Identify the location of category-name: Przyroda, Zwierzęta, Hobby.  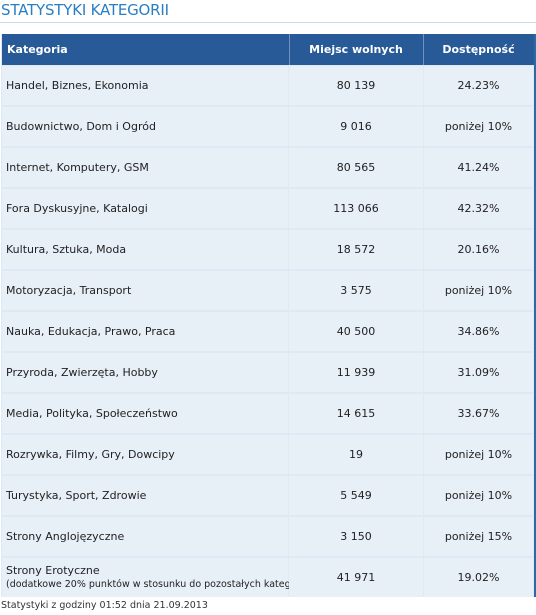
(82, 372).